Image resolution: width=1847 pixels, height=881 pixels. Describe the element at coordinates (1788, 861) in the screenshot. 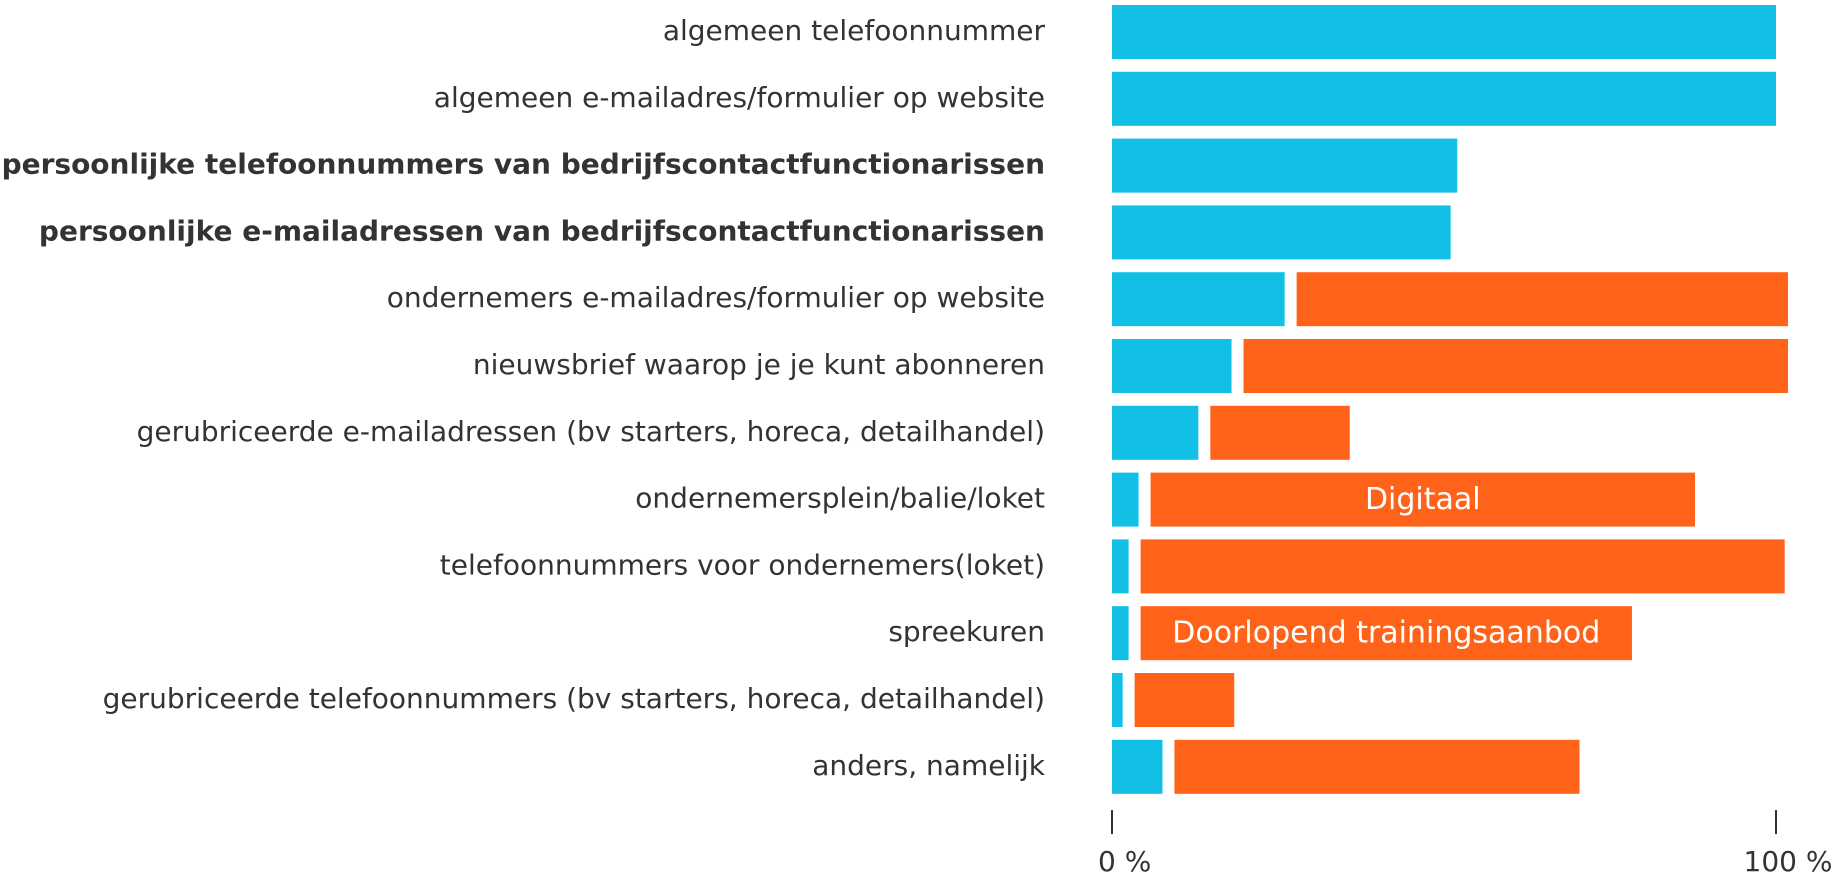

I see `x-tick-label: 100 %` at that location.